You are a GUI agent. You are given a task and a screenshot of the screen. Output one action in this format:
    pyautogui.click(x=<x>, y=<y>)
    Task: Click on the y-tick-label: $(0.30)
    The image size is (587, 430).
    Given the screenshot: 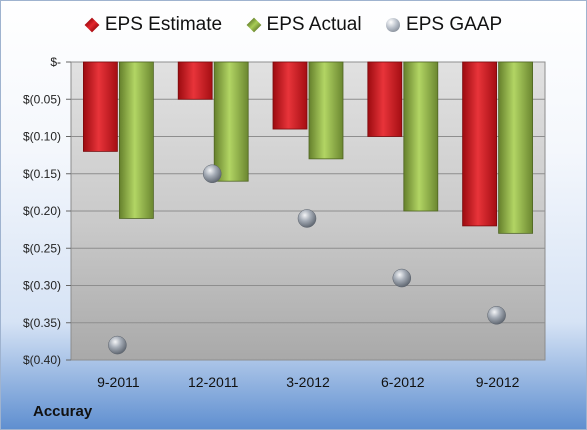 What is the action you would take?
    pyautogui.click(x=42, y=286)
    